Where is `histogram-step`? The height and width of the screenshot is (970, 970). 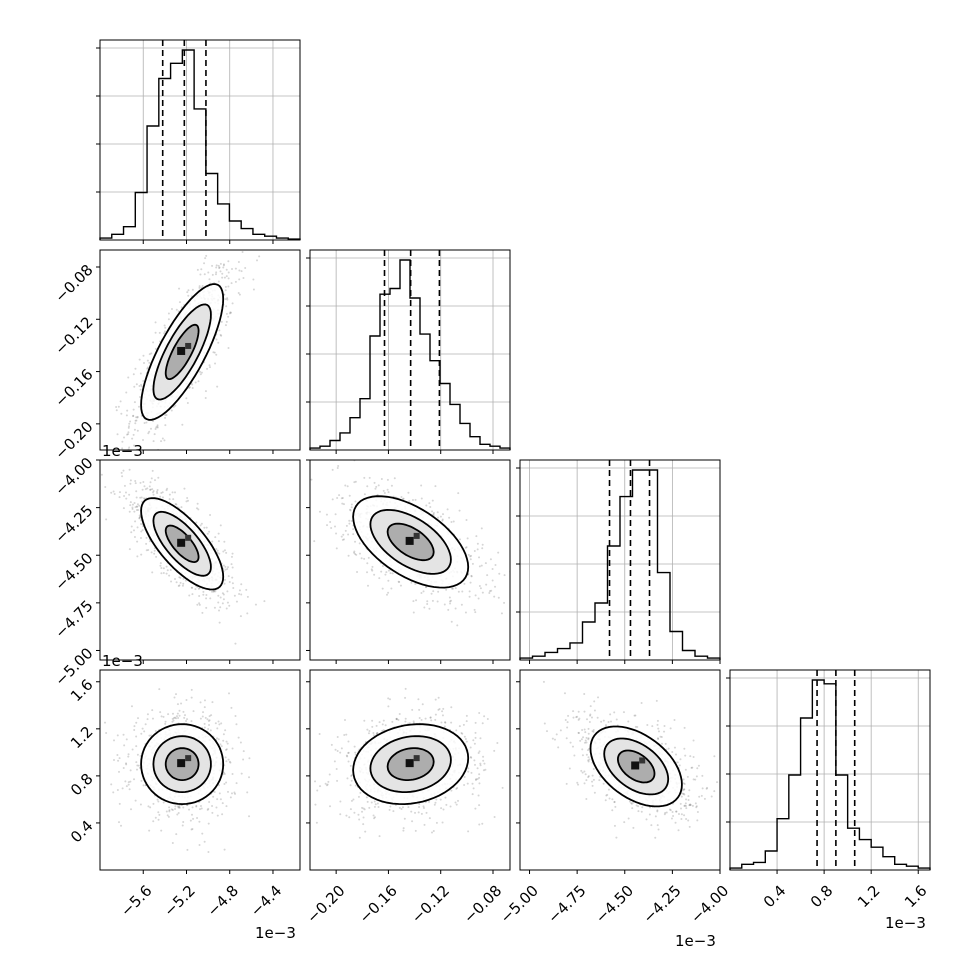
histogram-step is located at coordinates (200, 144).